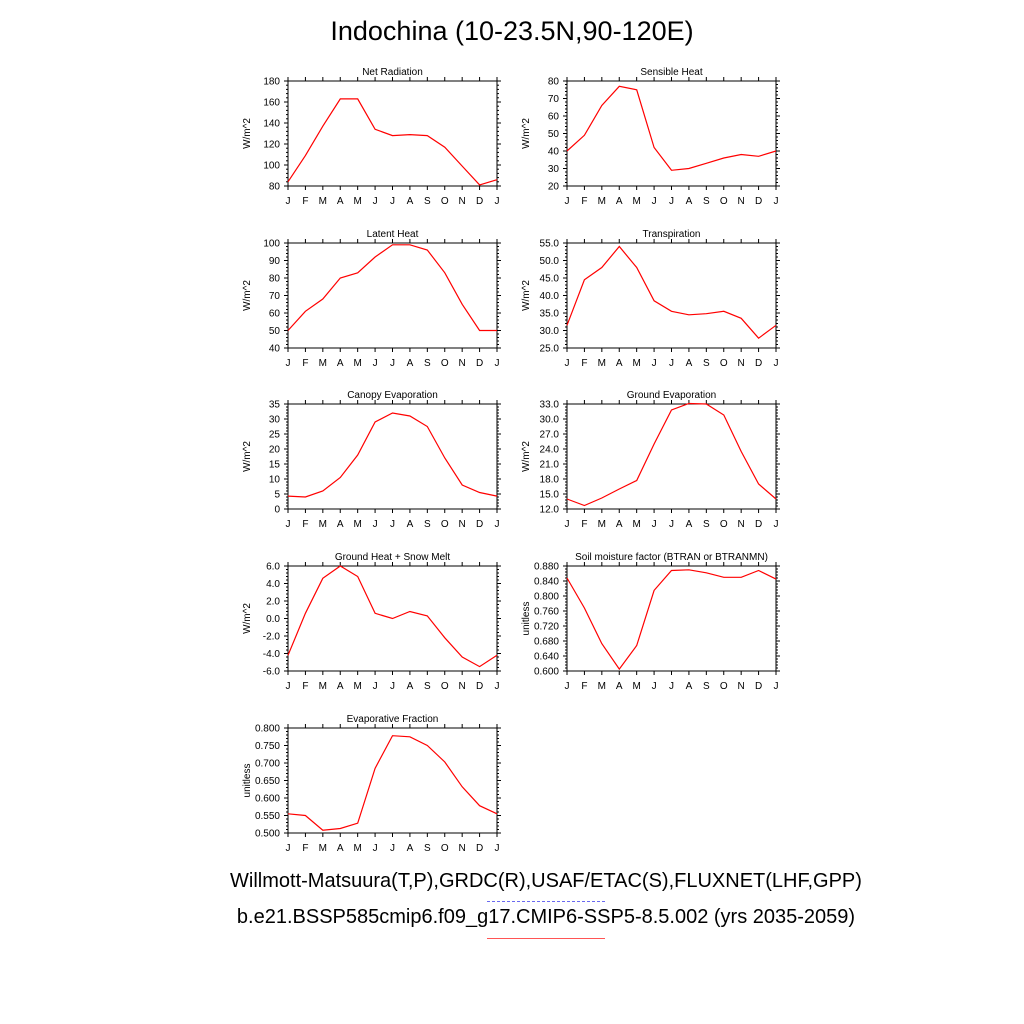 The width and height of the screenshot is (1024, 1024). What do you see at coordinates (554, 152) in the screenshot?
I see `y-tick-label: 40` at bounding box center [554, 152].